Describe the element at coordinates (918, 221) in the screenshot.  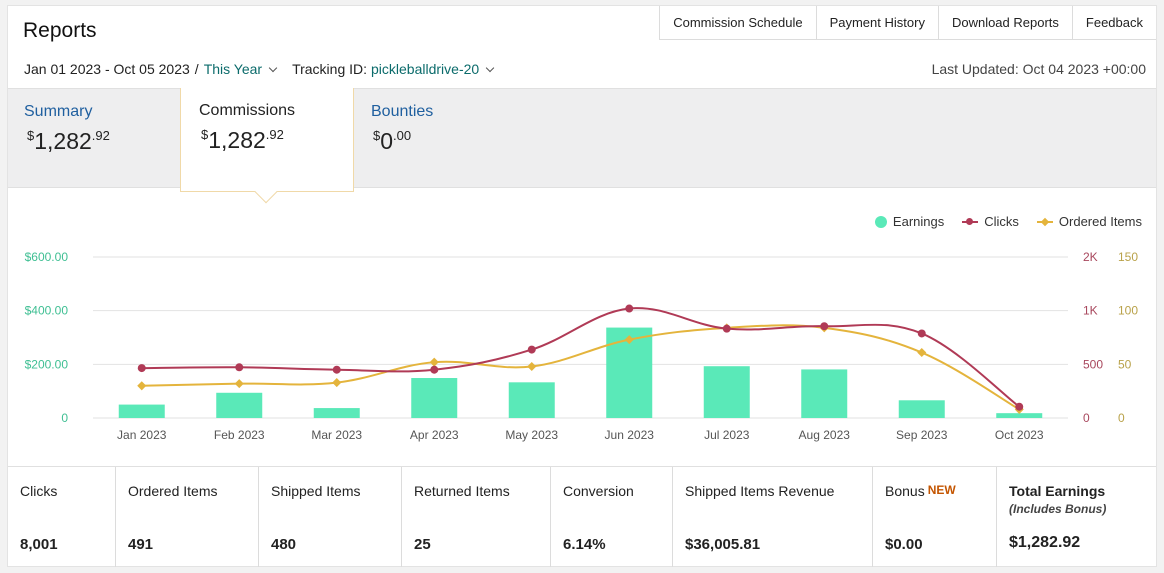
I see `legend-label: Earnings` at that location.